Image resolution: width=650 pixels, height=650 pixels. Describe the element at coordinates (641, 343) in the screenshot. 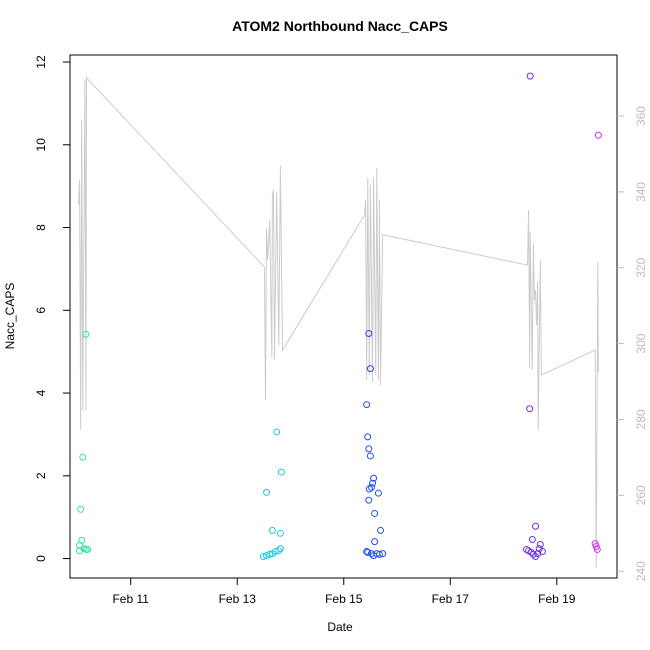

I see `y2-tick-label: 300` at that location.